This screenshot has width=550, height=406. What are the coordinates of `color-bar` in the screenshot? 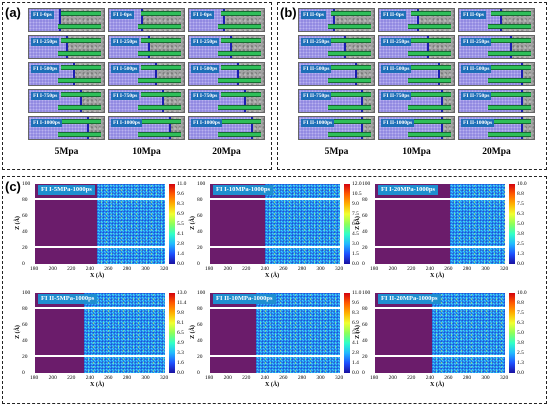 It's located at (172, 224).